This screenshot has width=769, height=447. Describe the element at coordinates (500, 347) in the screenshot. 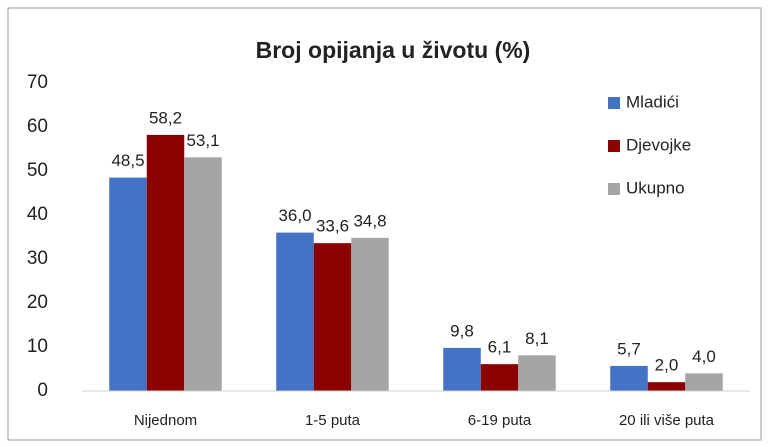

I see `data-label: 6,1` at that location.